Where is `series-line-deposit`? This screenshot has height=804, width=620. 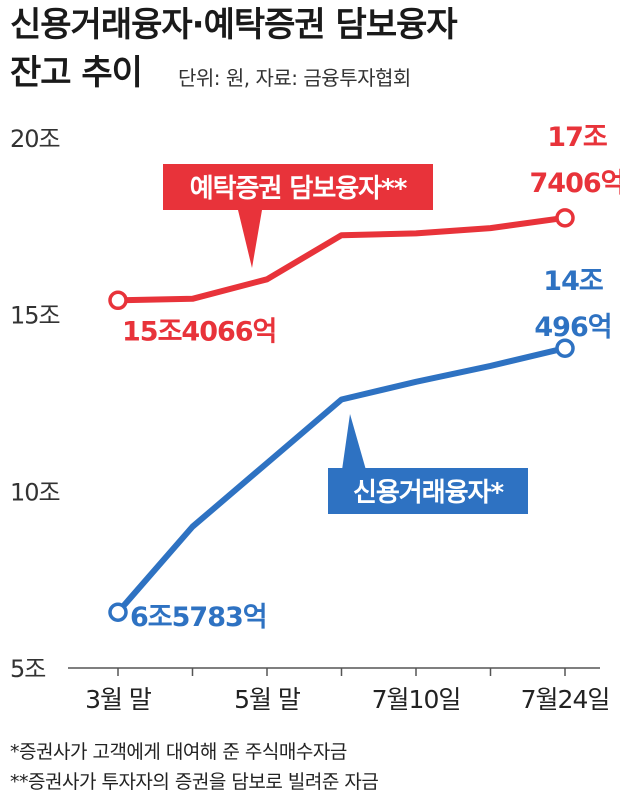 series-line-deposit is located at coordinates (341, 259).